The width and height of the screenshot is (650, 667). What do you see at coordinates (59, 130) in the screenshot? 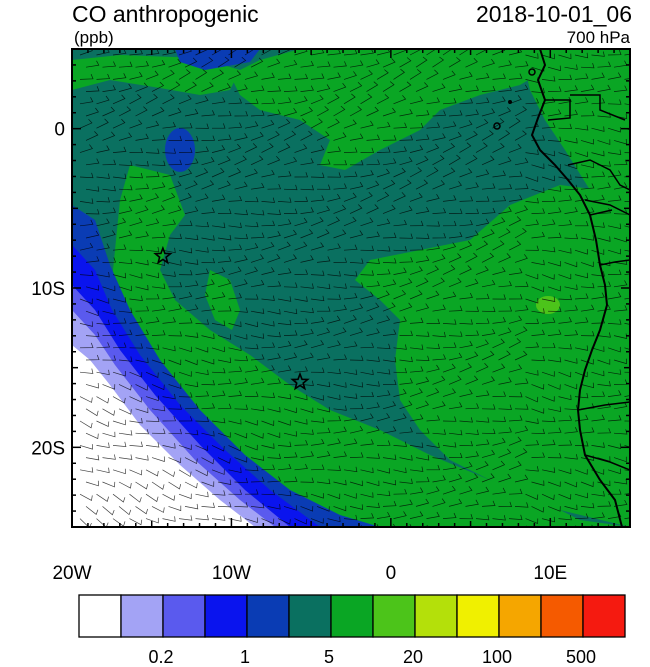
I see `lat-tick-label: 0` at bounding box center [59, 130].